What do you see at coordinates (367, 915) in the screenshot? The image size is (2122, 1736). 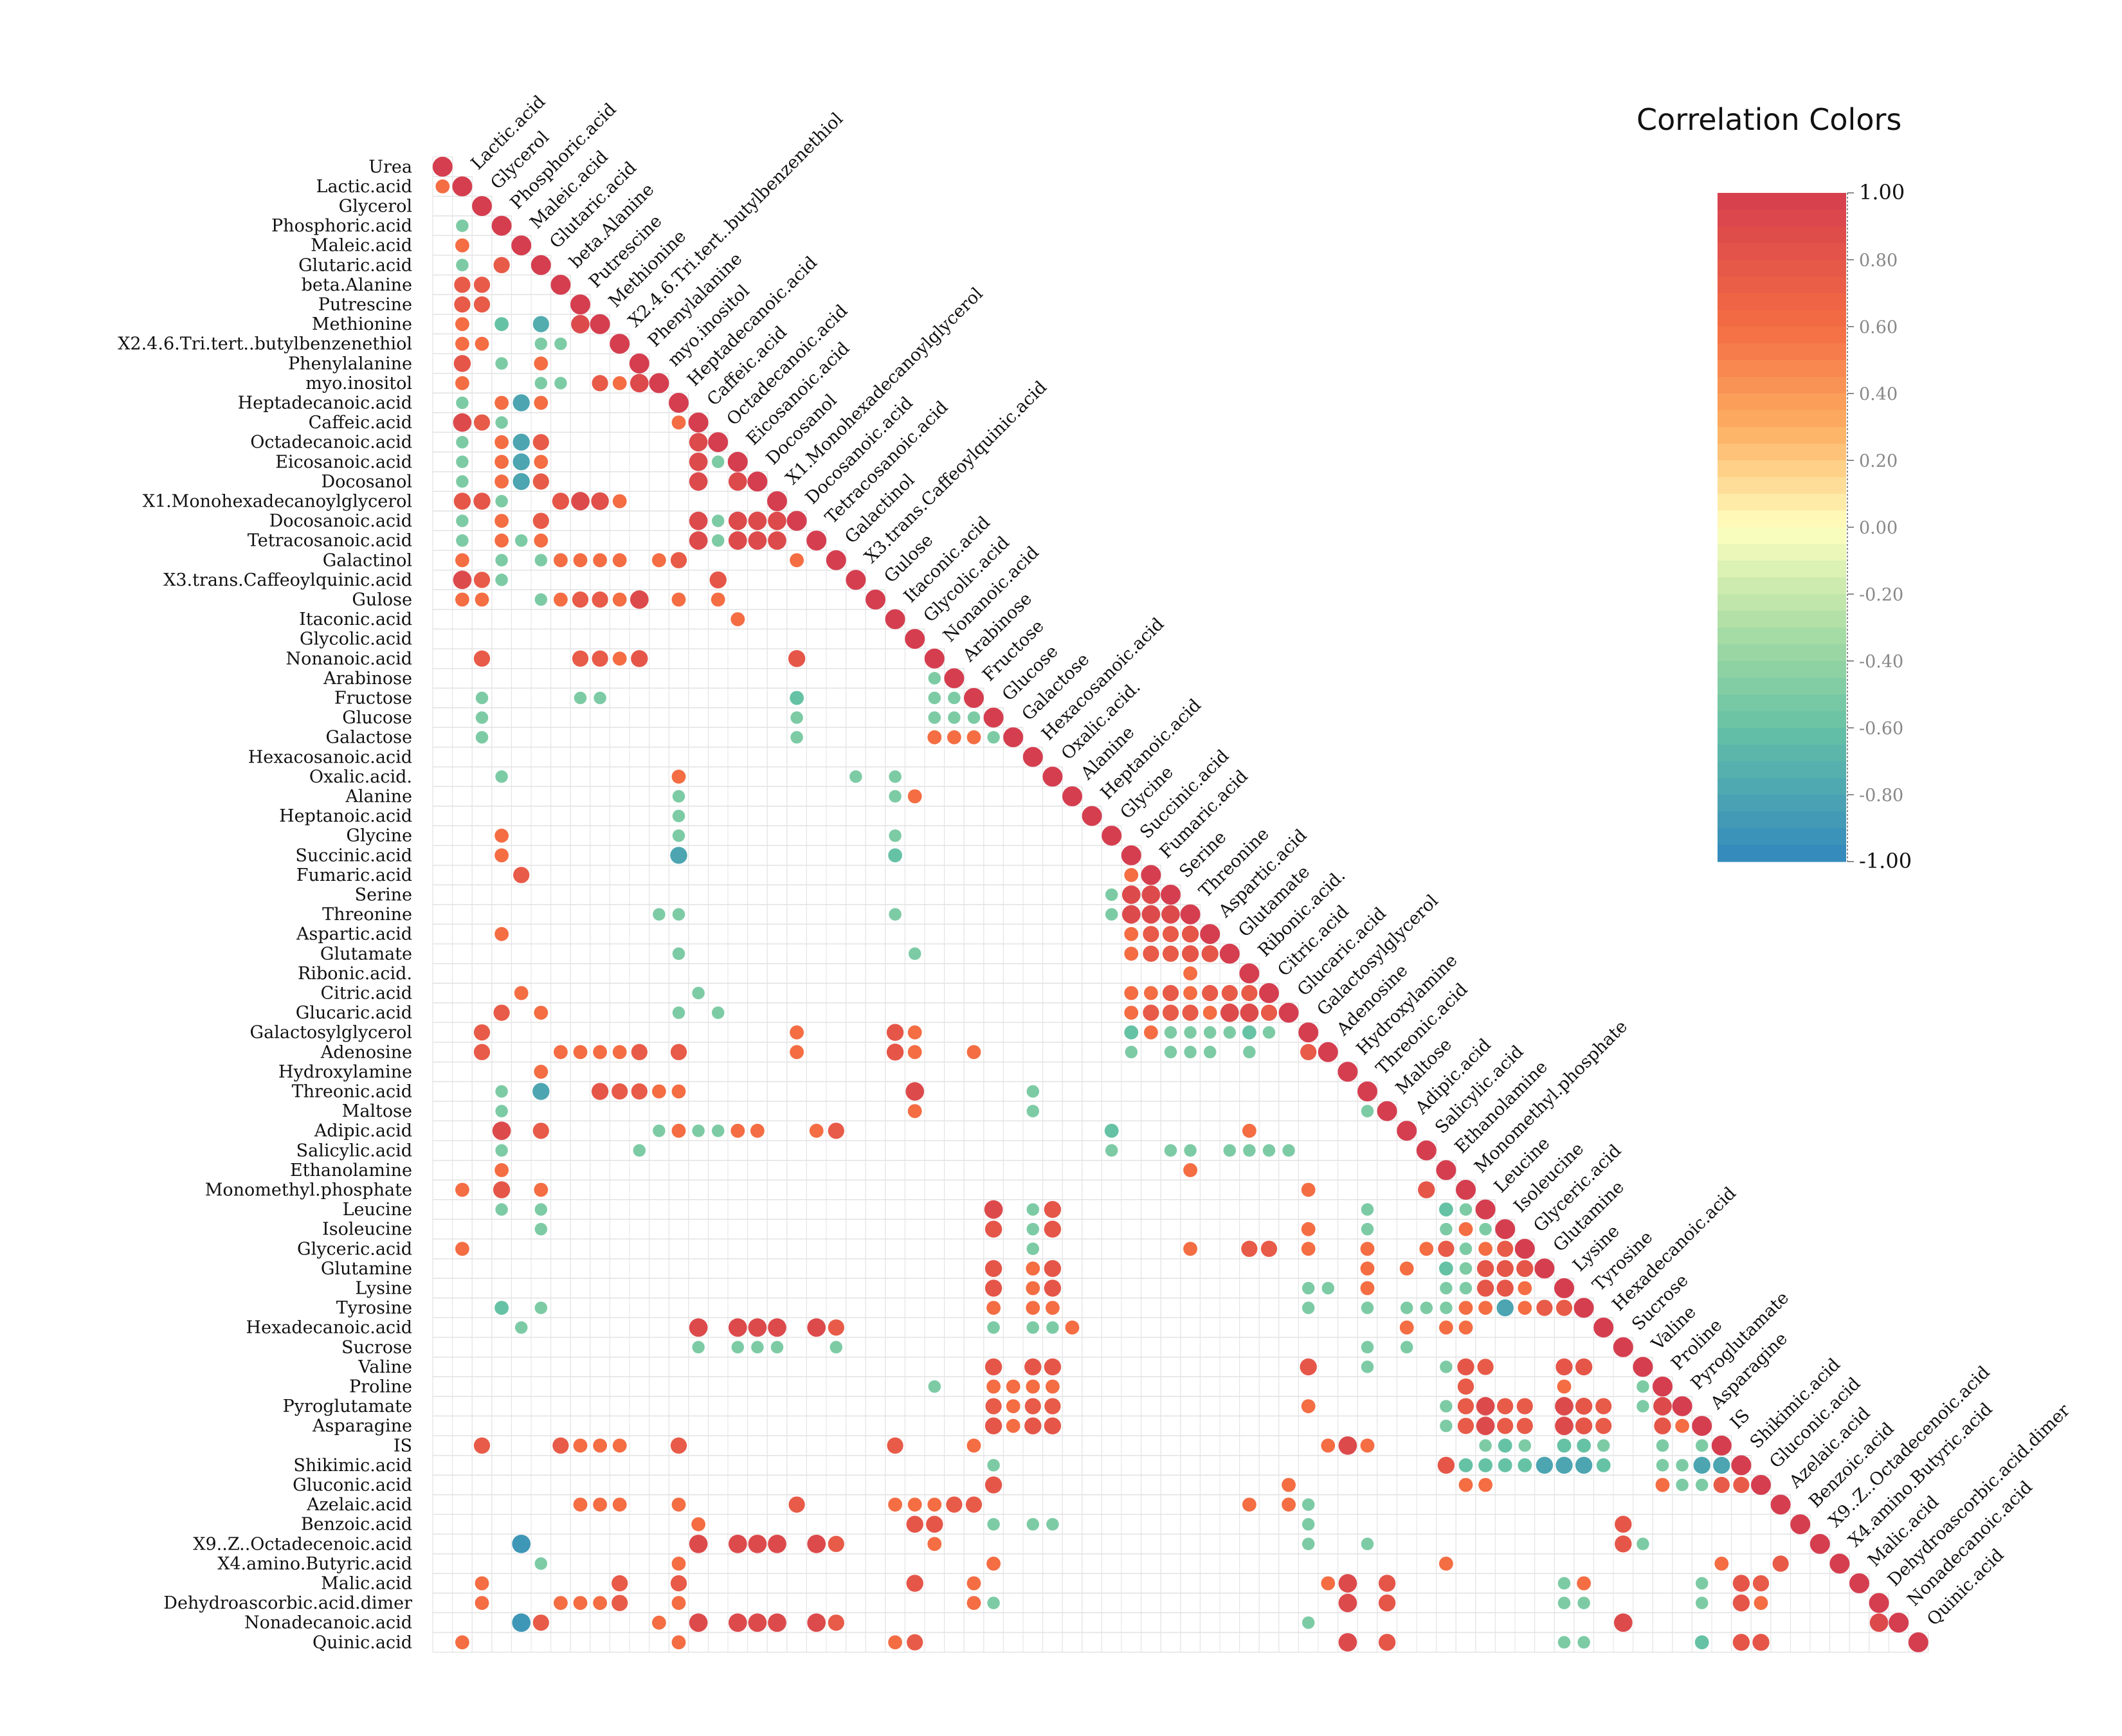 I see `row-label: Threonine` at bounding box center [367, 915].